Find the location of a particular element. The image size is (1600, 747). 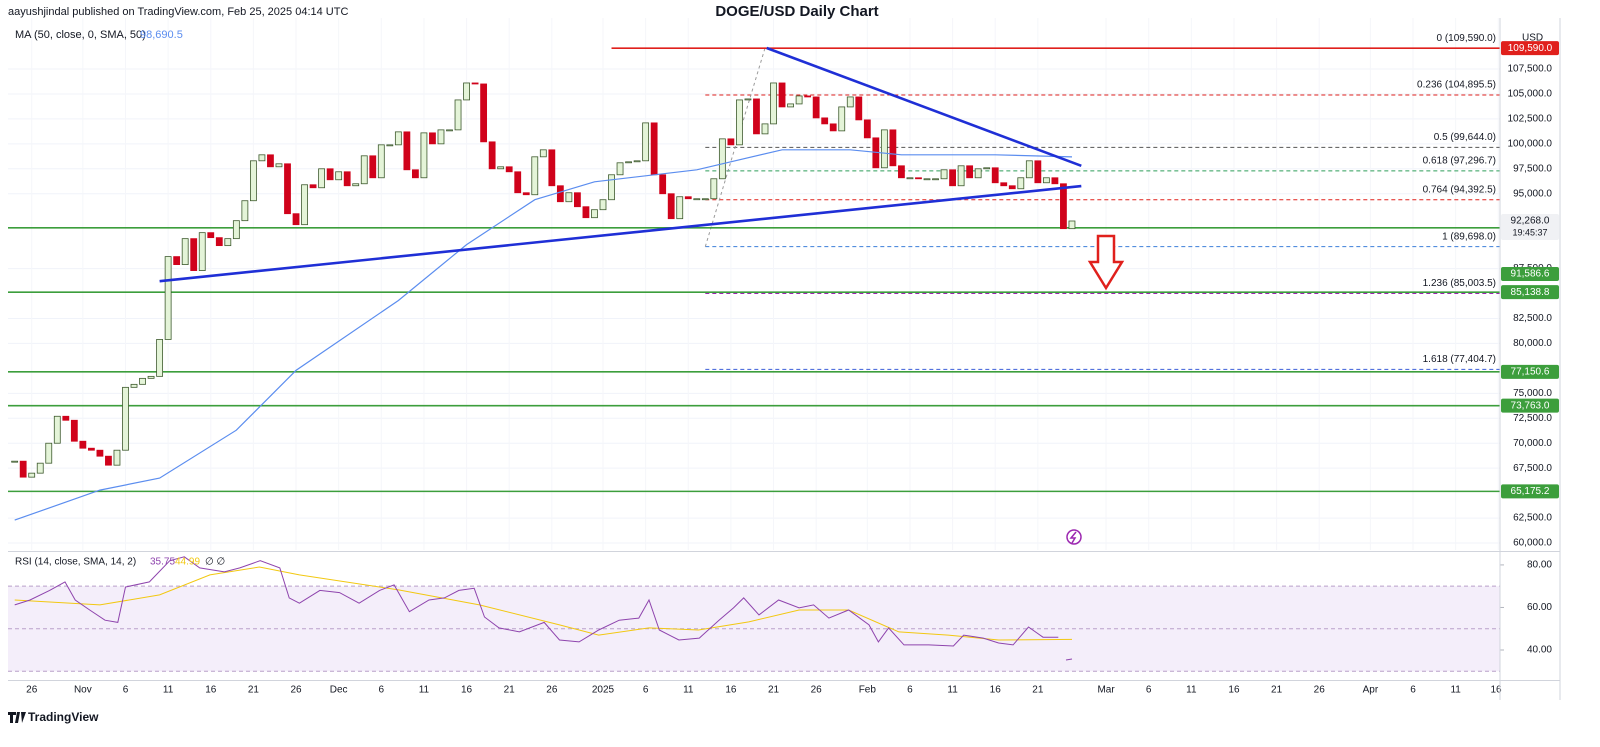

x-tick-label: 2025 is located at coordinates (603, 690).